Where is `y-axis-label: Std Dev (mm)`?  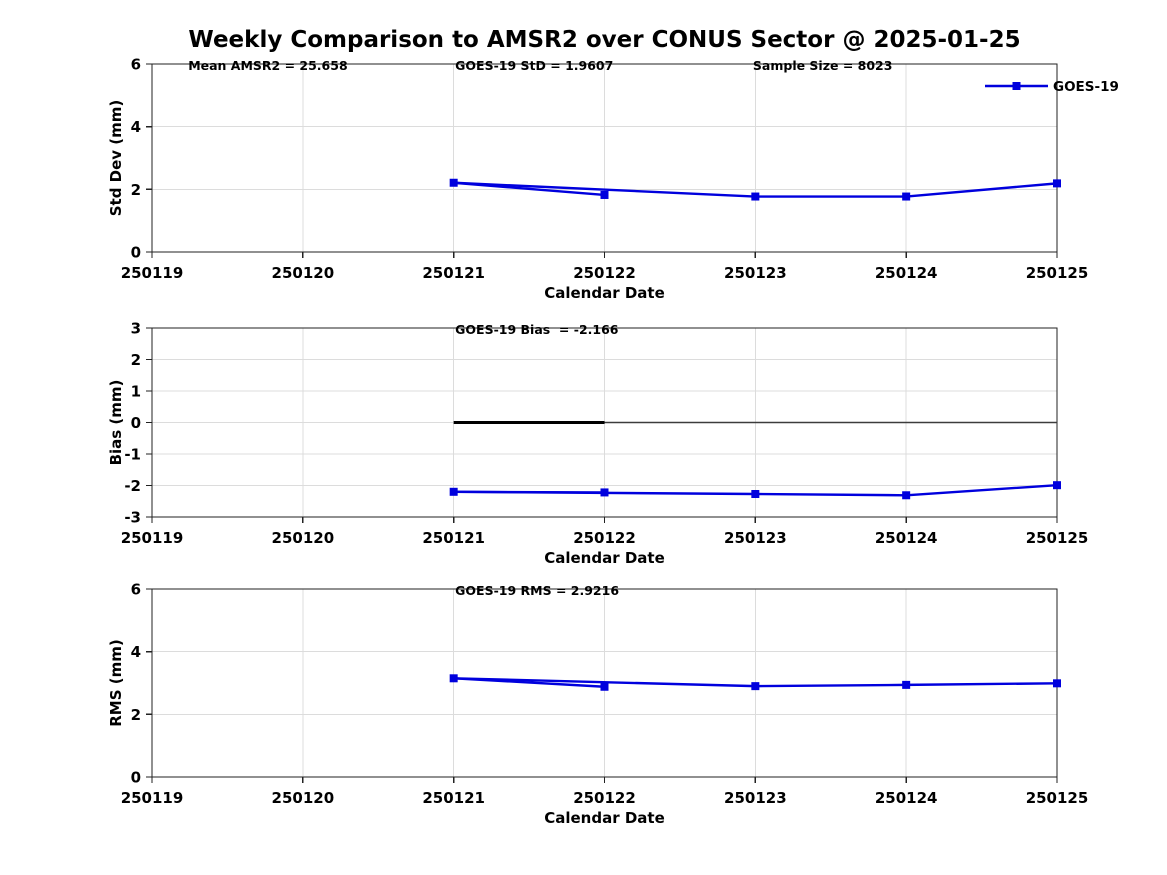
y-axis-label: Std Dev (mm) is located at coordinates (116, 158).